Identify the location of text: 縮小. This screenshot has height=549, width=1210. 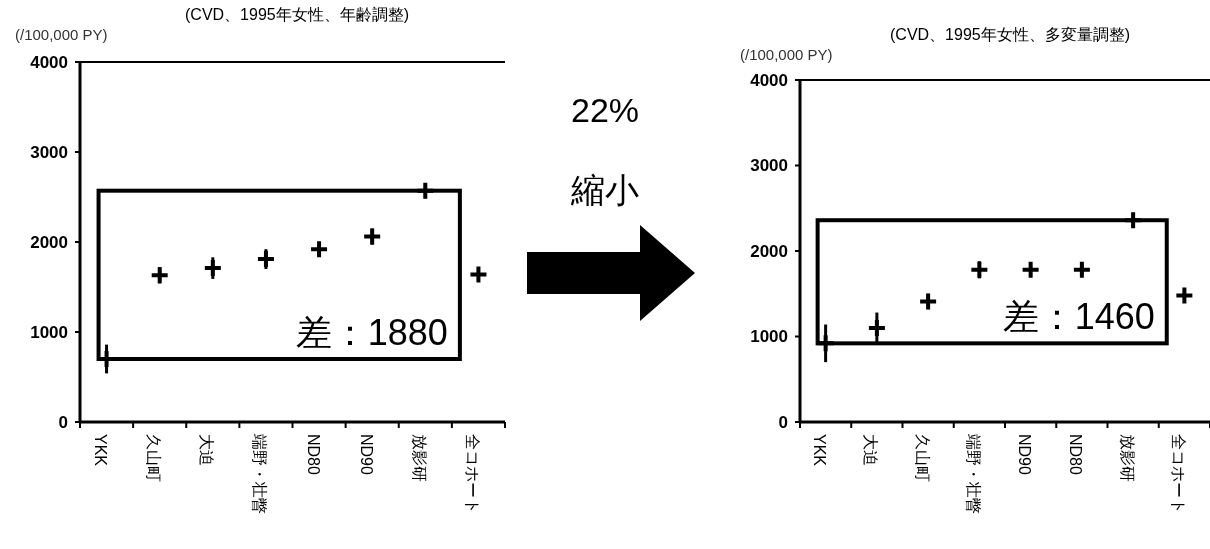
(604, 190).